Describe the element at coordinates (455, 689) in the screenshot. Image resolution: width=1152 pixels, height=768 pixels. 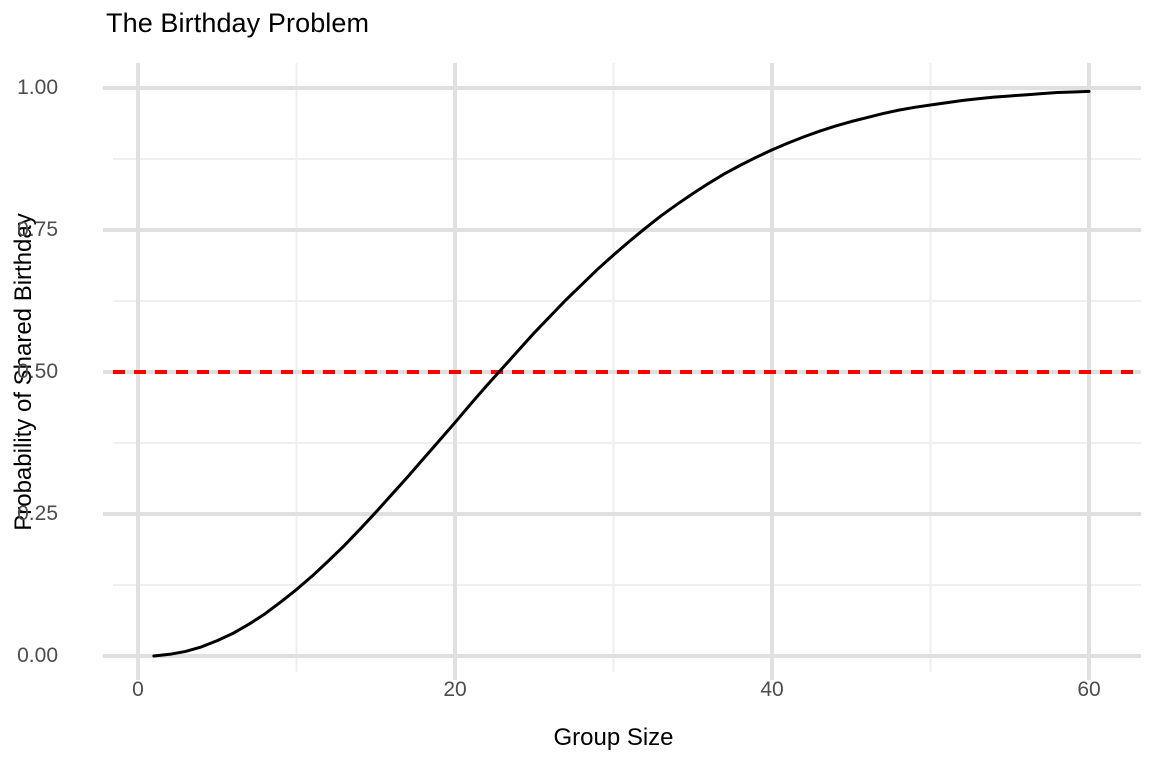
I see `x-tick-label-1: 20` at that location.